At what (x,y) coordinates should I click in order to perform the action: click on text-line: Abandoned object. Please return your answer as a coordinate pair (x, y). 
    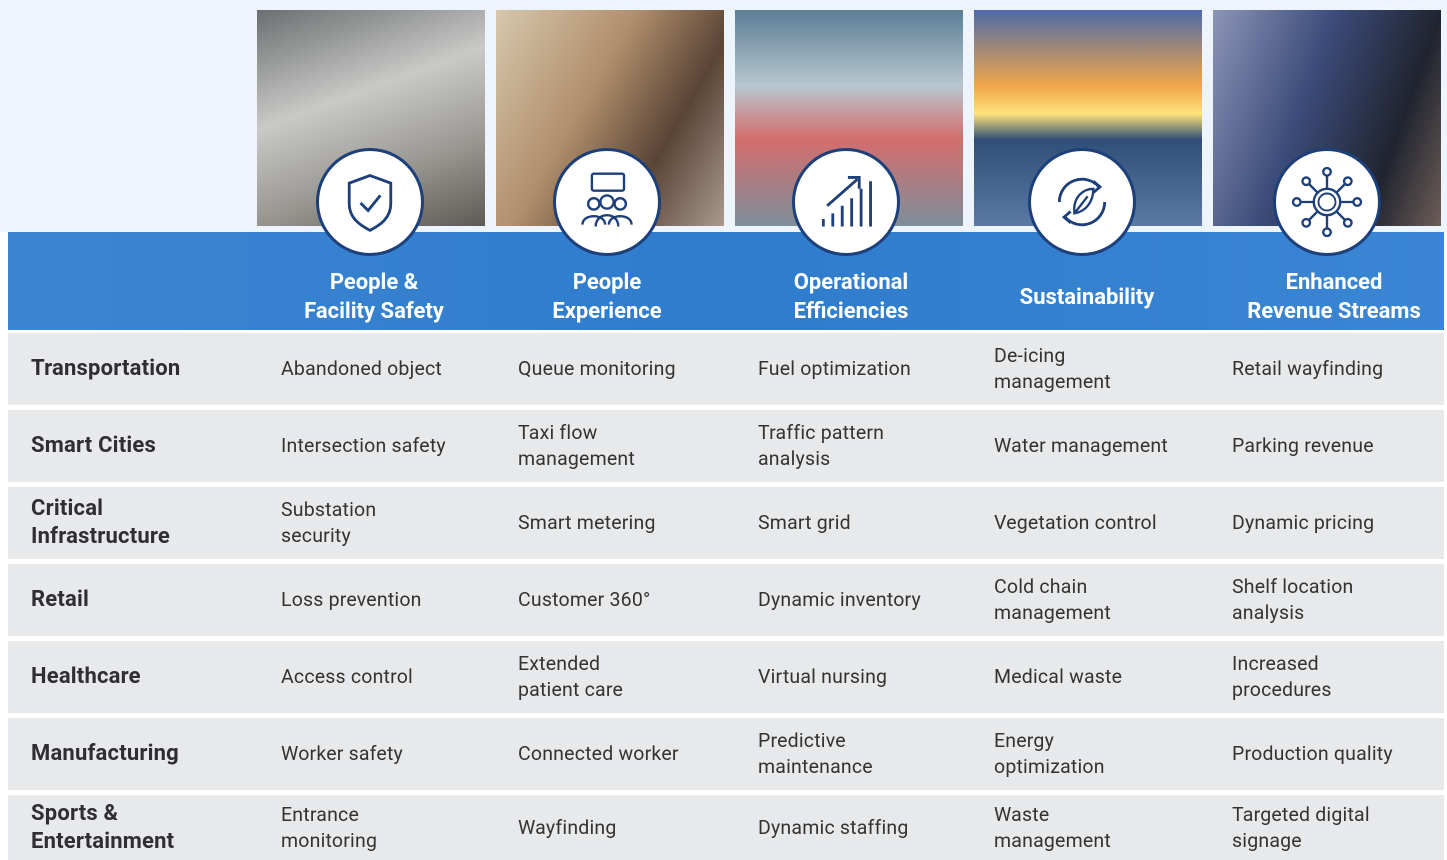
    Looking at the image, I should click on (361, 368).